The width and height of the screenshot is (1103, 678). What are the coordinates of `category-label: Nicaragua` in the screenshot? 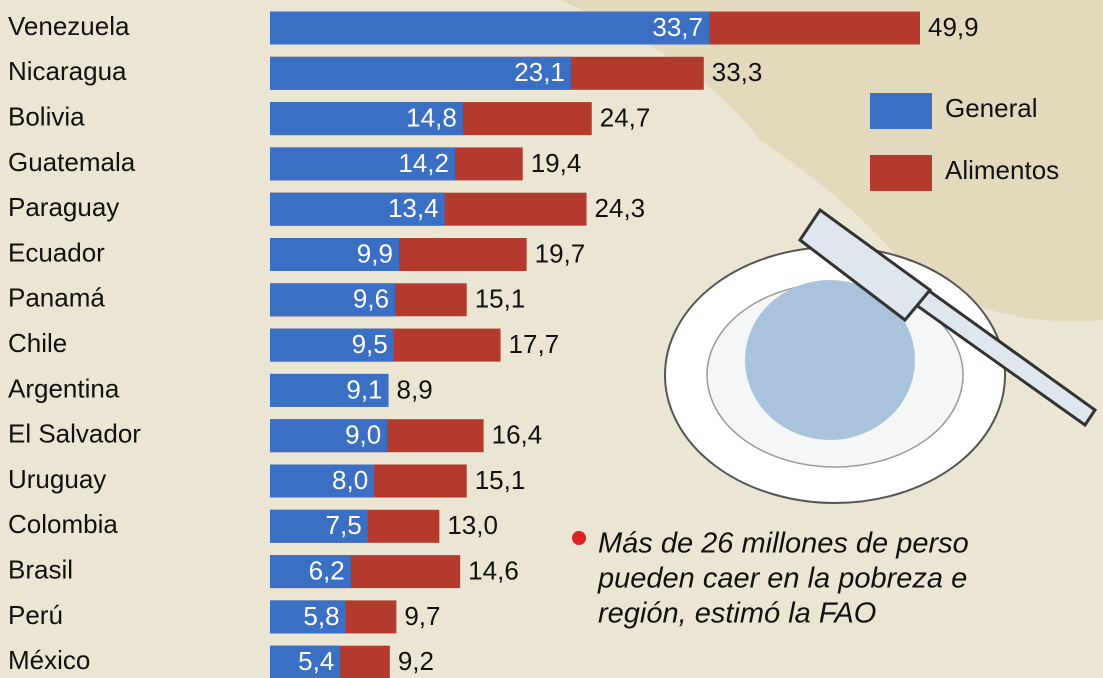 It's located at (67, 71).